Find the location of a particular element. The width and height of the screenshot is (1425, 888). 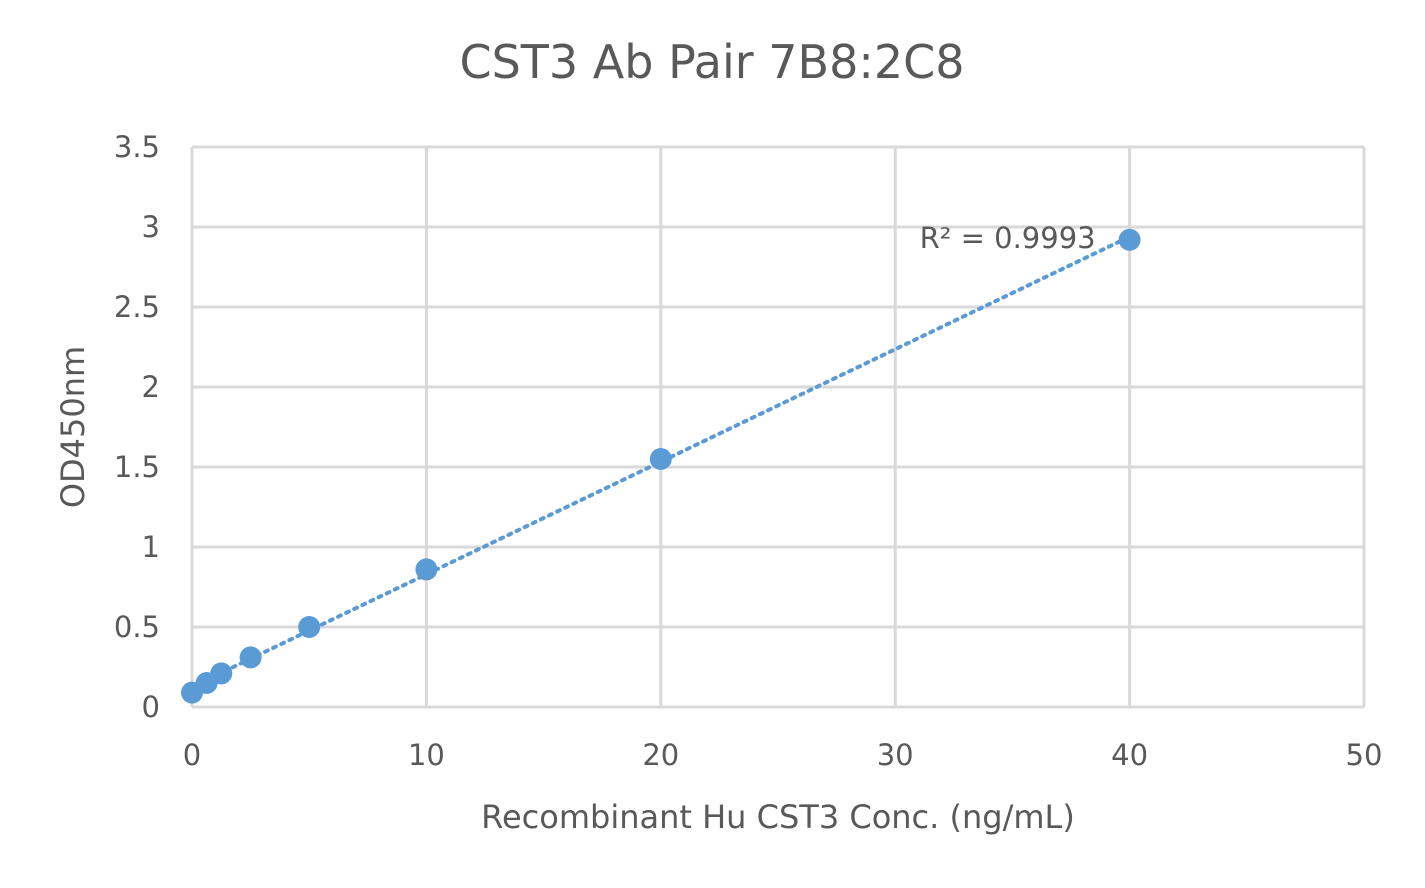

x-tick-labels: 0 10 20 30 40 50 is located at coordinates (783, 755).